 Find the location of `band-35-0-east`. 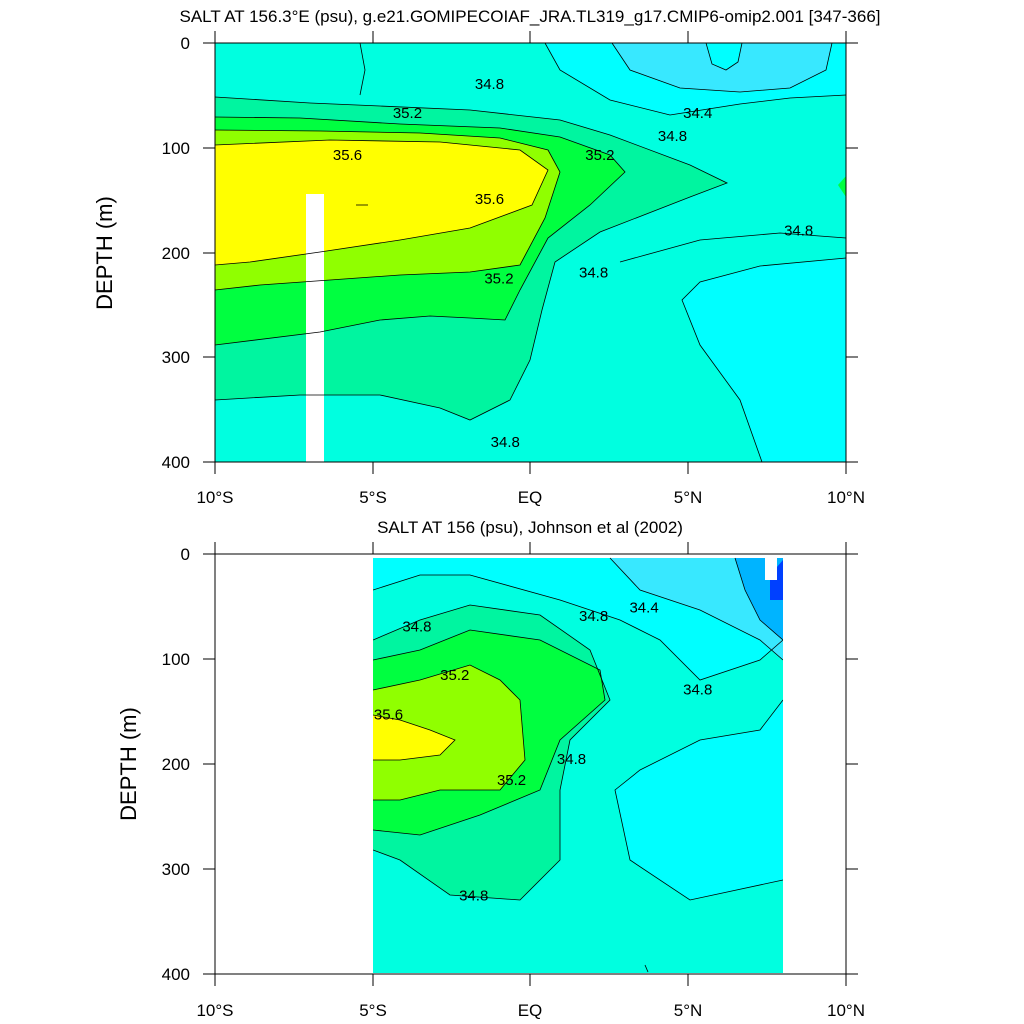

band-35-0-east is located at coordinates (842, 186).